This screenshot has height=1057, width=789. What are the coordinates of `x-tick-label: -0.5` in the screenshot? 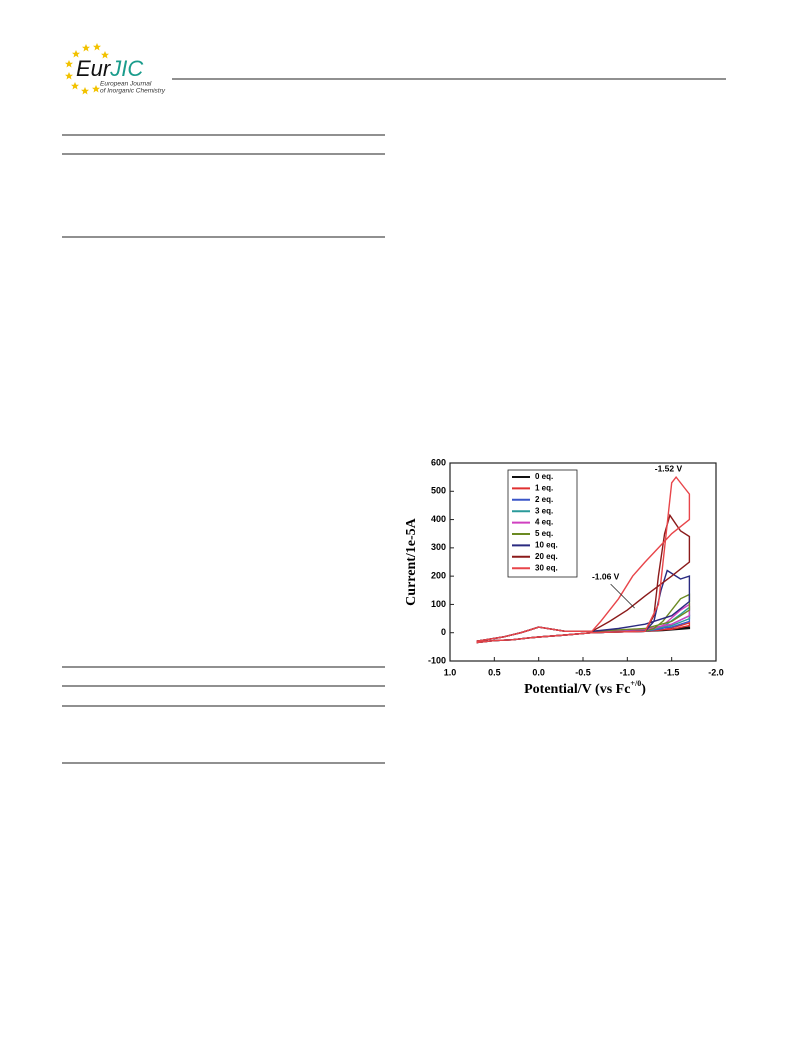 It's located at (583, 672).